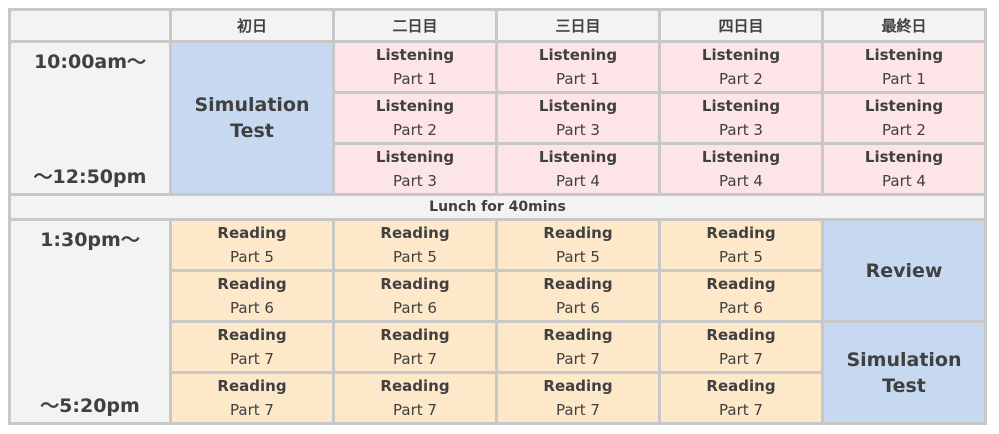 The width and height of the screenshot is (999, 434). I want to click on day-header: 四日目, so click(741, 25).